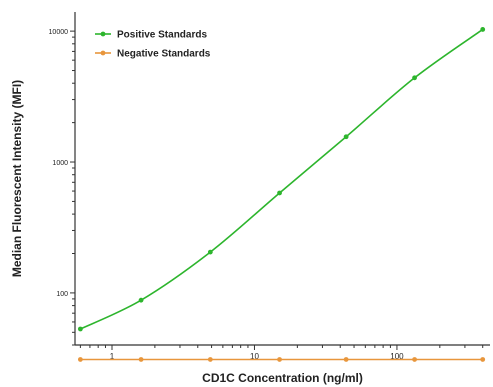  I want to click on x-tick-label: 100, so click(397, 356).